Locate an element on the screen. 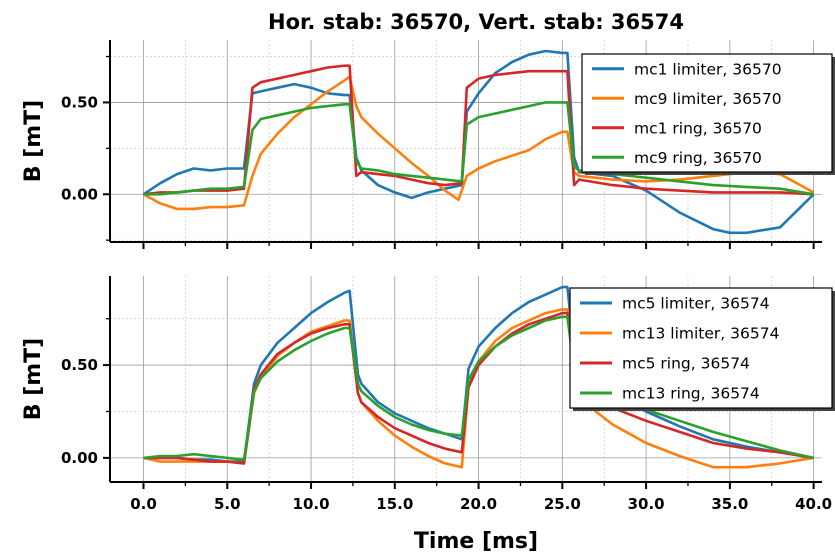  legend-label: mc1 limiter, 36570 is located at coordinates (708, 69).